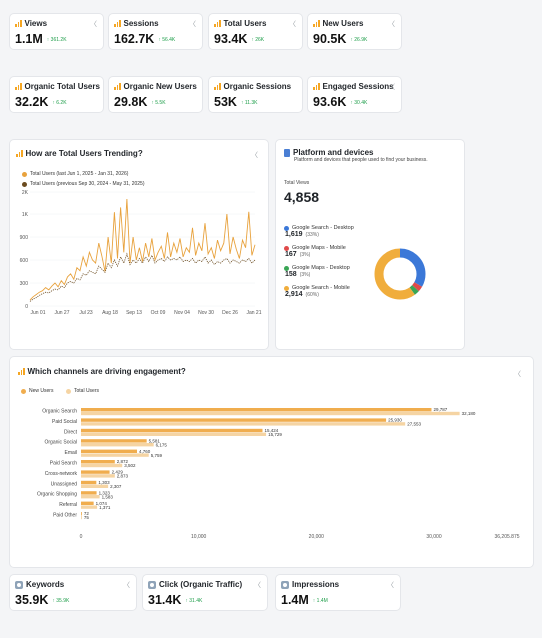 This screenshot has height=638, width=542. I want to click on kpi-value: 1.4M, so click(295, 600).